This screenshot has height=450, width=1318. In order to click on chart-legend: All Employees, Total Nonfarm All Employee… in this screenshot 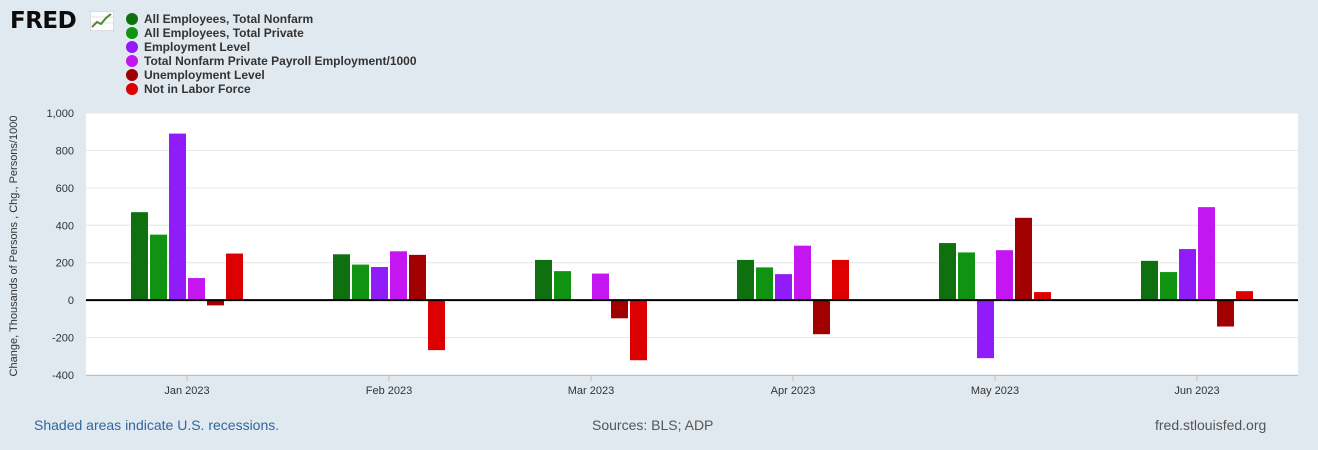, I will do `click(270, 54)`.